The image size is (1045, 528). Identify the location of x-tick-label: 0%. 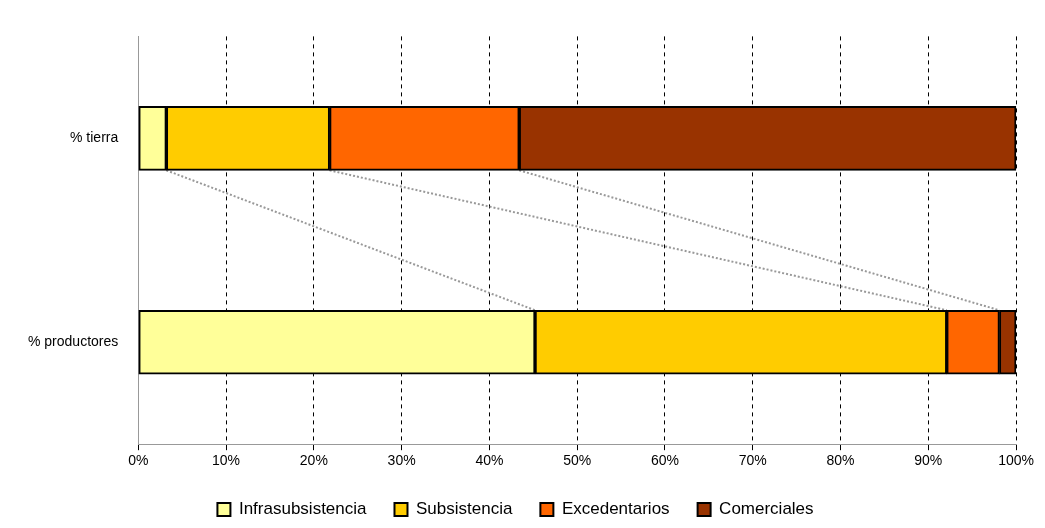
(138, 460).